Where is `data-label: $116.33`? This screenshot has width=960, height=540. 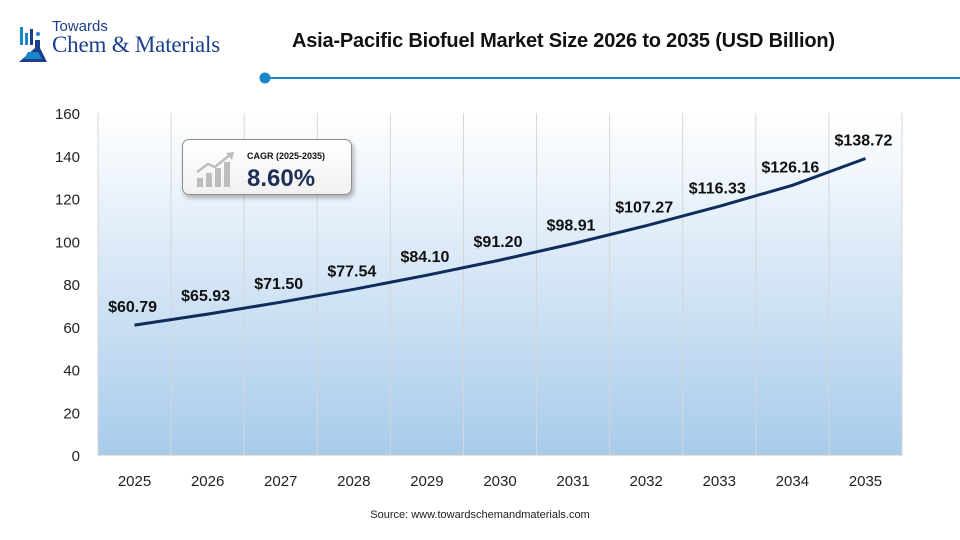 data-label: $116.33 is located at coordinates (717, 188).